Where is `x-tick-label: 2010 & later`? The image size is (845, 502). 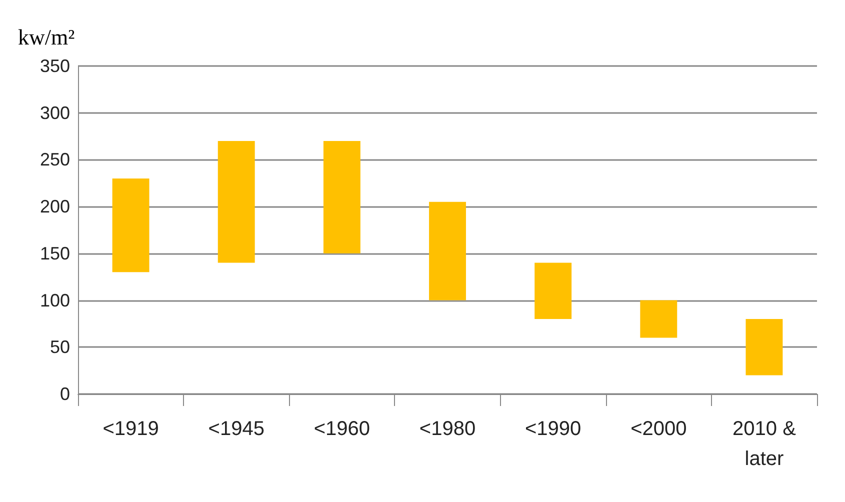 x-tick-label: 2010 & later is located at coordinates (764, 444).